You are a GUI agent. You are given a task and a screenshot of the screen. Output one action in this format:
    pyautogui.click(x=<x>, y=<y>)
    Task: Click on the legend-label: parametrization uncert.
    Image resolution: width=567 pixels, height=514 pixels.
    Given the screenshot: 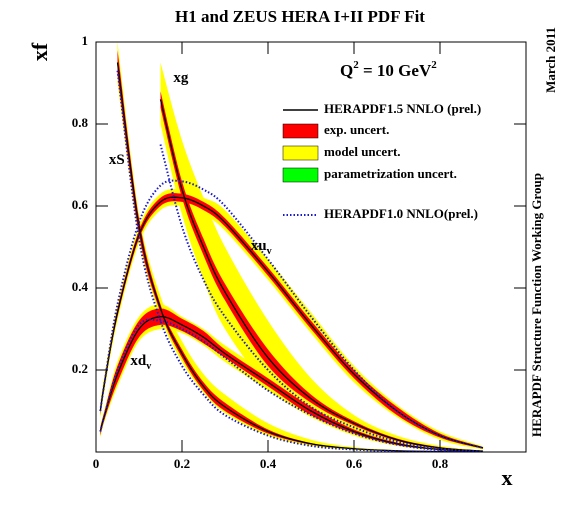 What is the action you would take?
    pyautogui.click(x=390, y=173)
    